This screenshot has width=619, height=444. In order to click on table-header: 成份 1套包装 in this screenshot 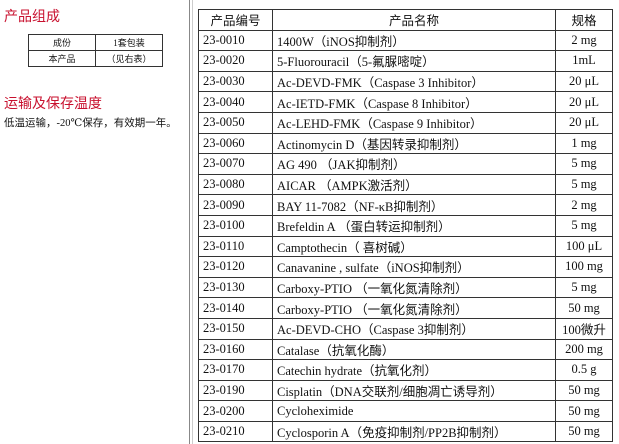, I will do `click(95, 42)`.